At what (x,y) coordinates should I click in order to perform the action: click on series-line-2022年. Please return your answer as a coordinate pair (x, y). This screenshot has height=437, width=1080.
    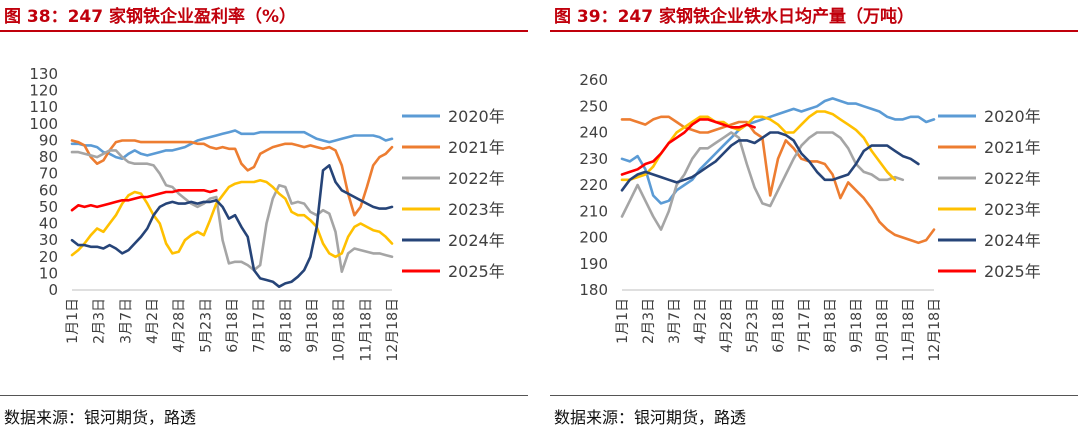
    Looking at the image, I should click on (232, 211).